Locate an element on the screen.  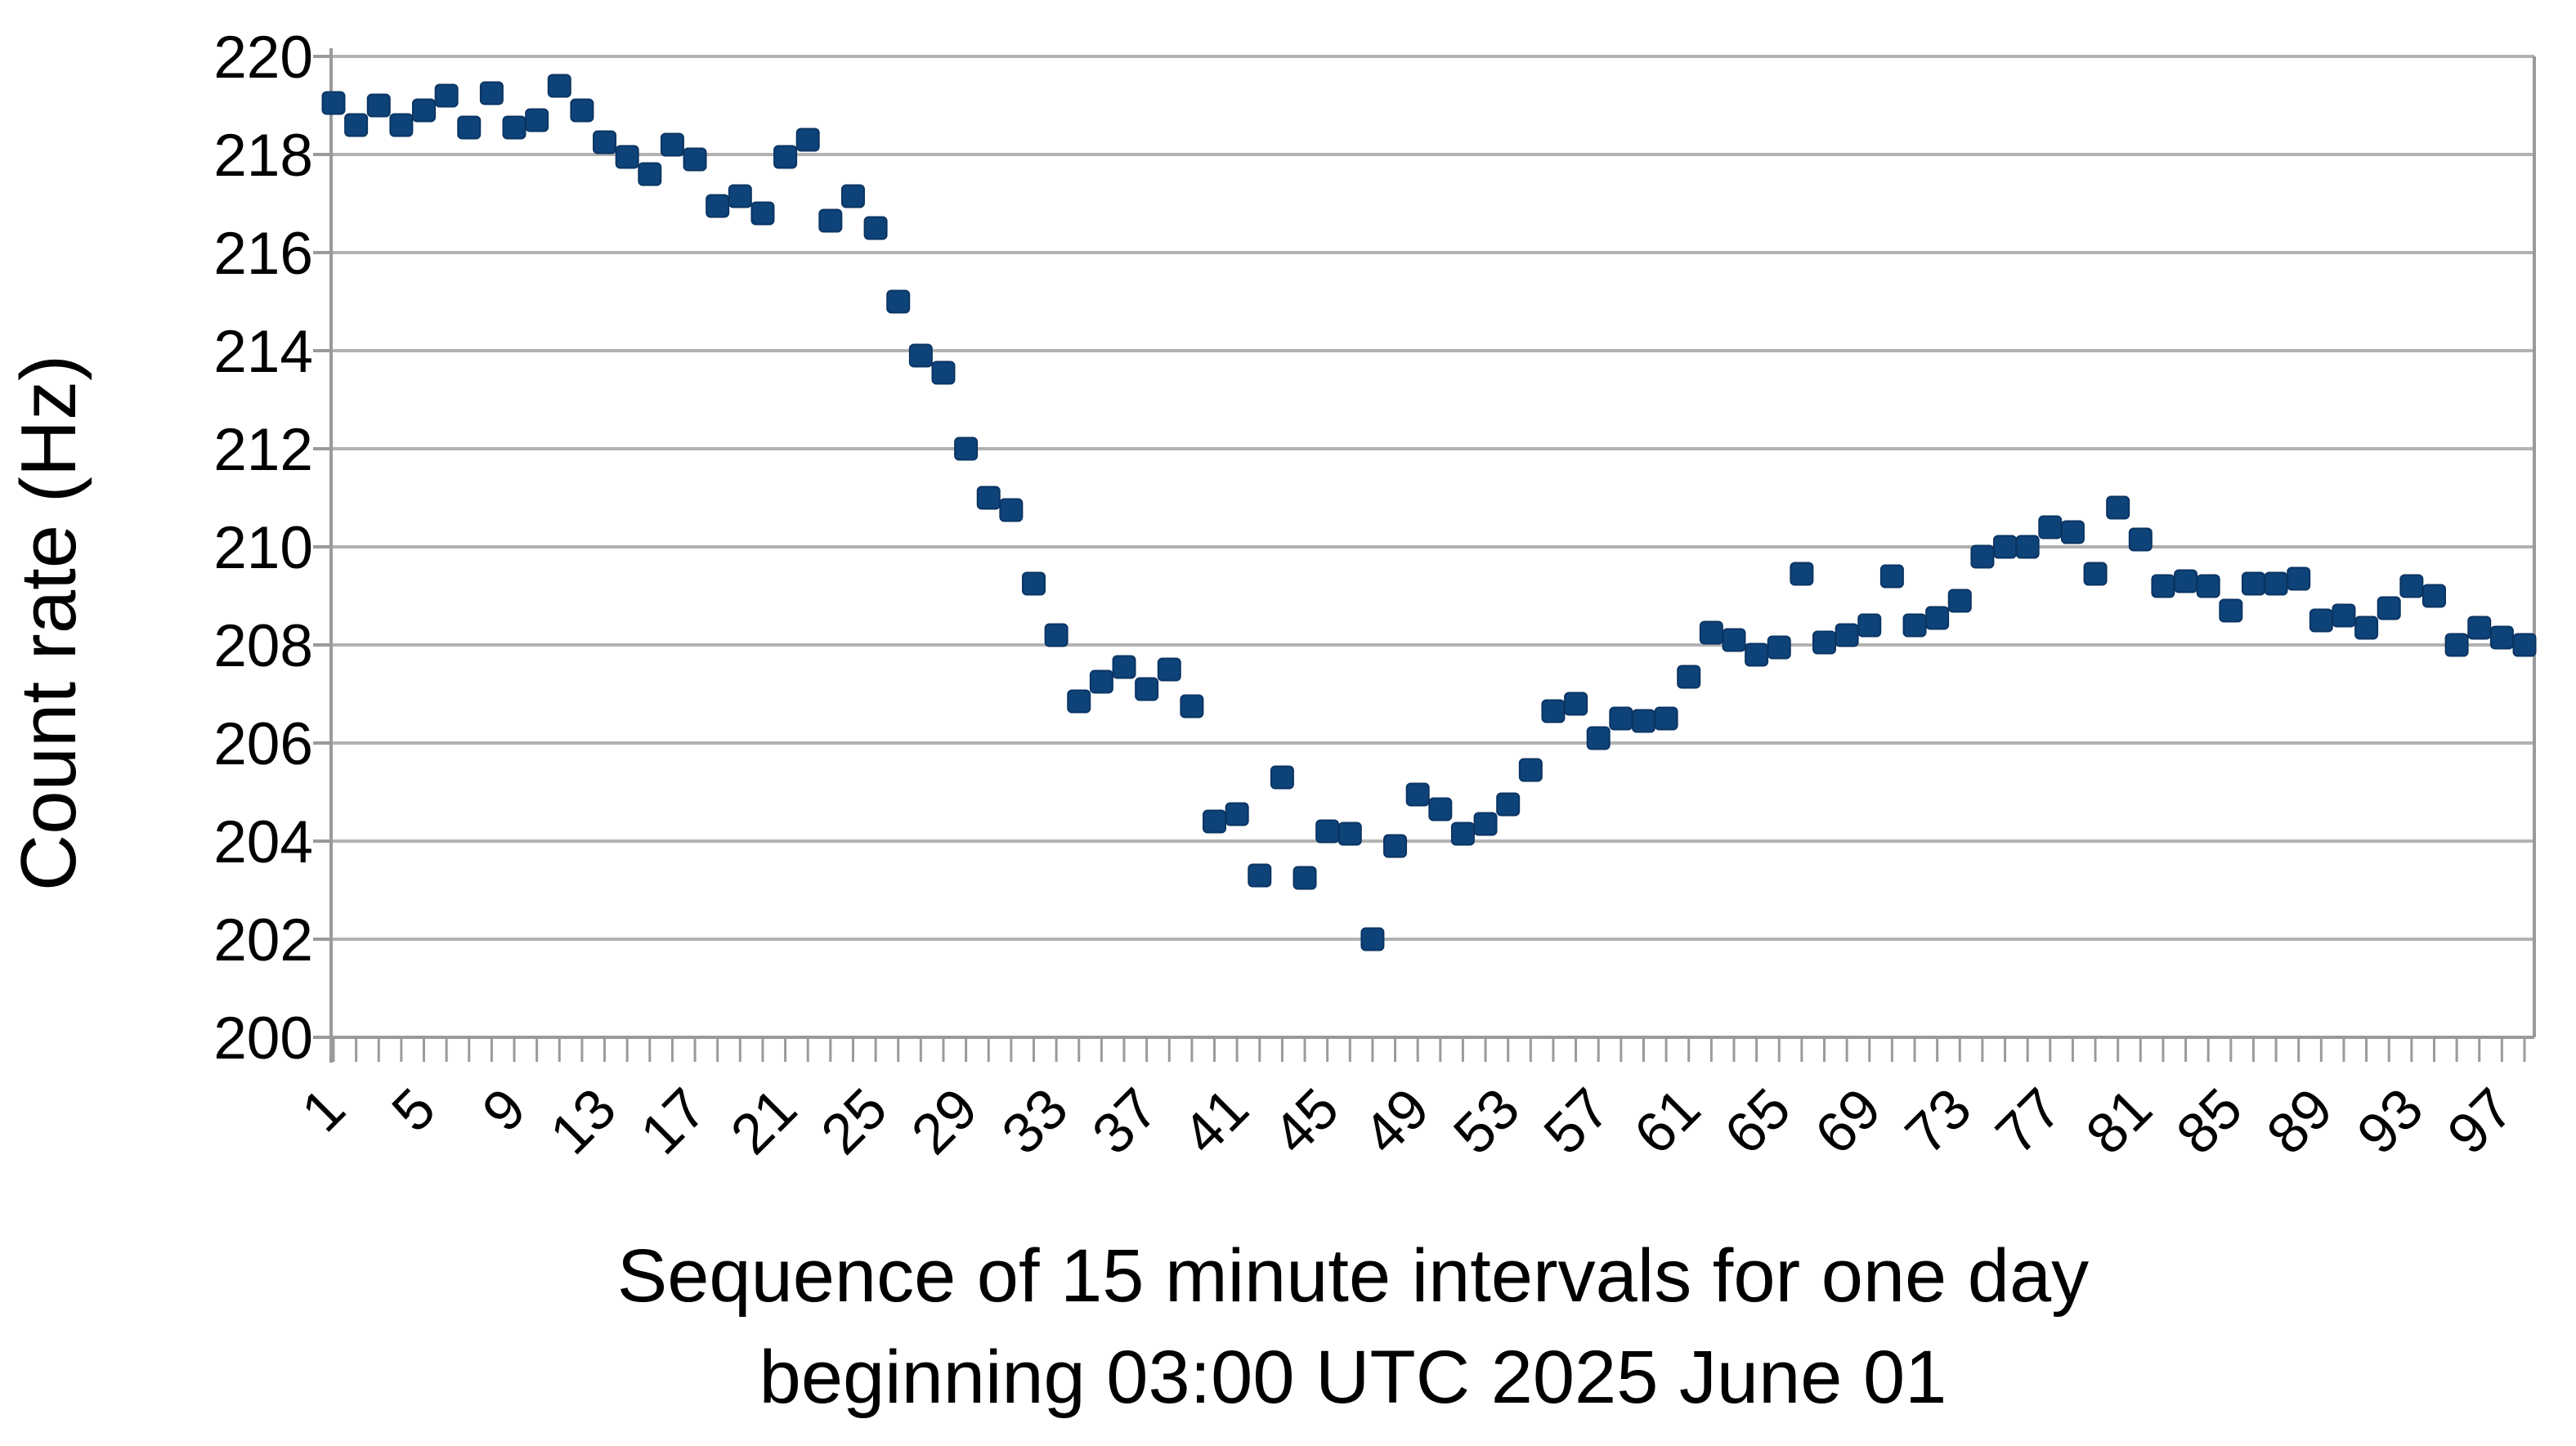
x-tick-label: 33 is located at coordinates (1035, 1121).